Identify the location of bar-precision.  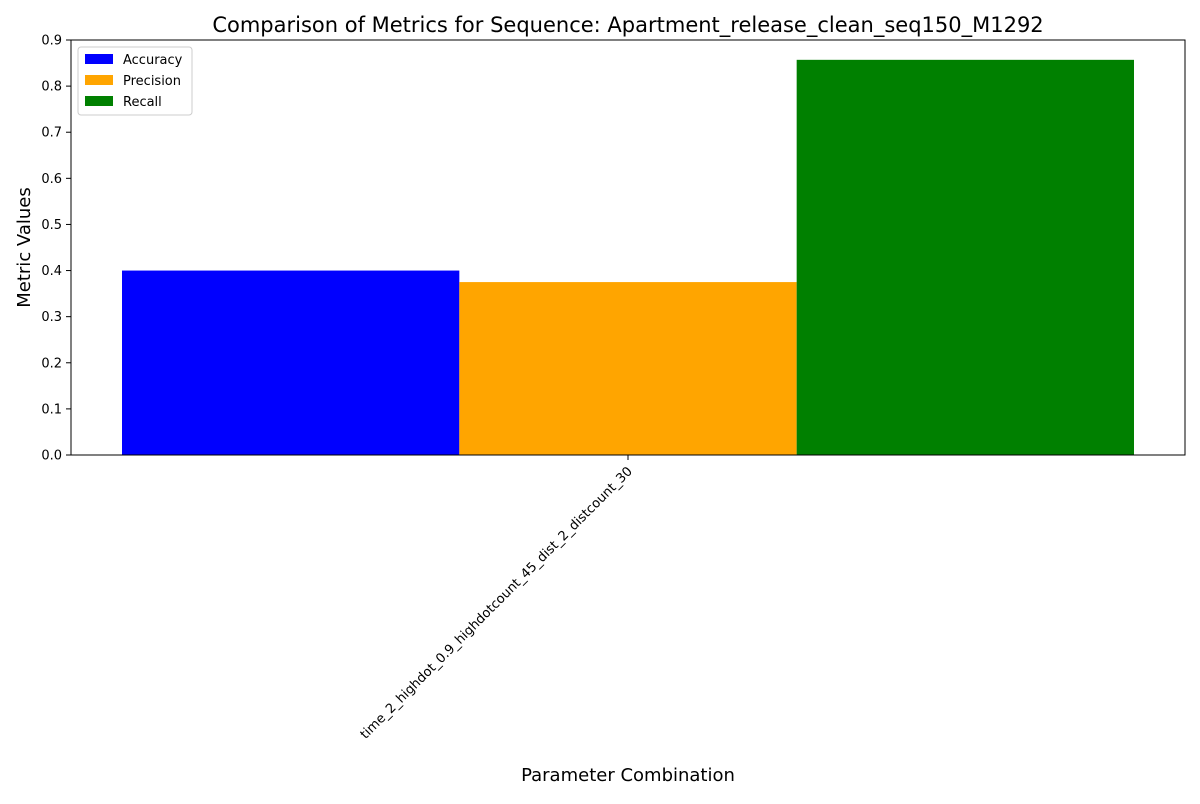
(628, 368).